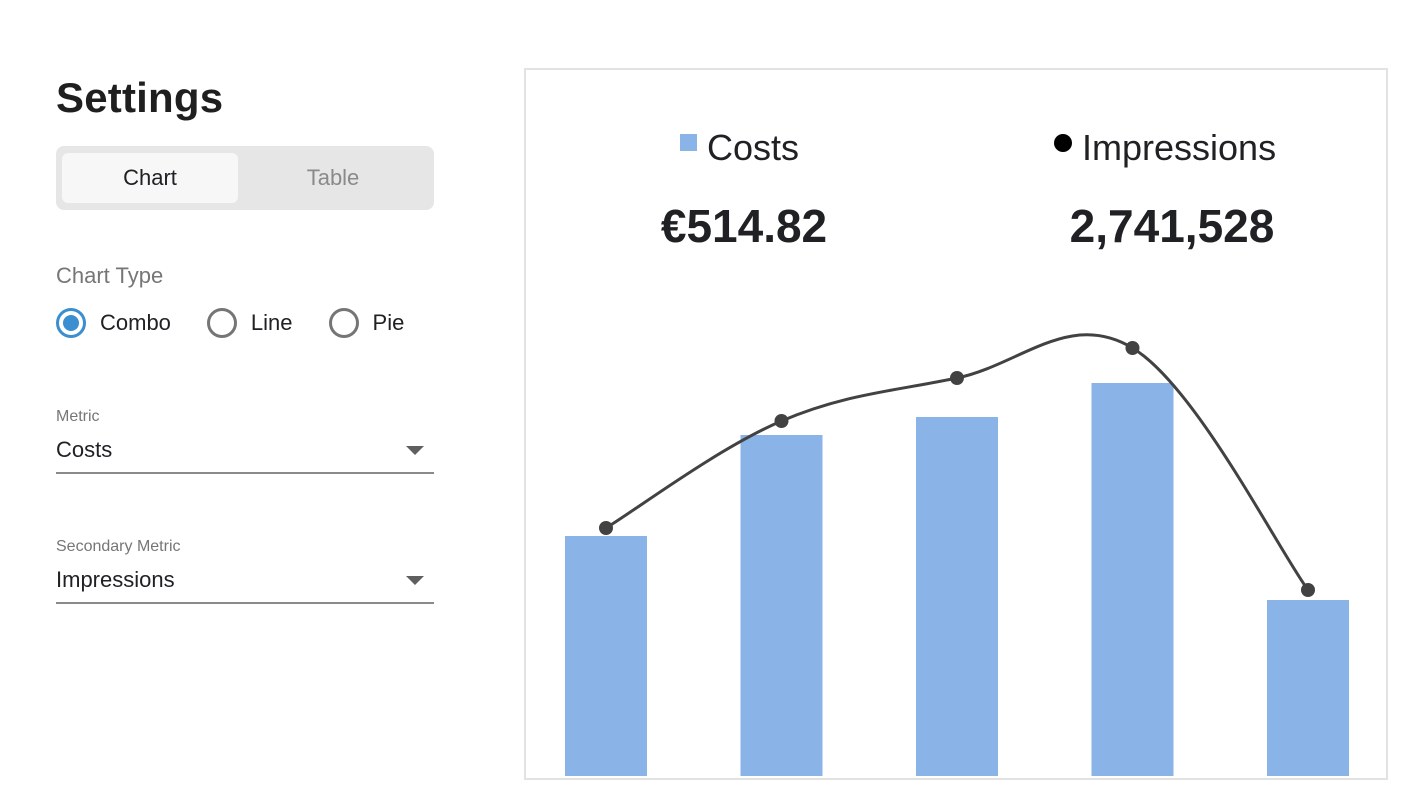 The width and height of the screenshot is (1408, 802). What do you see at coordinates (84, 449) in the screenshot?
I see `metric-select-value: Costs` at bounding box center [84, 449].